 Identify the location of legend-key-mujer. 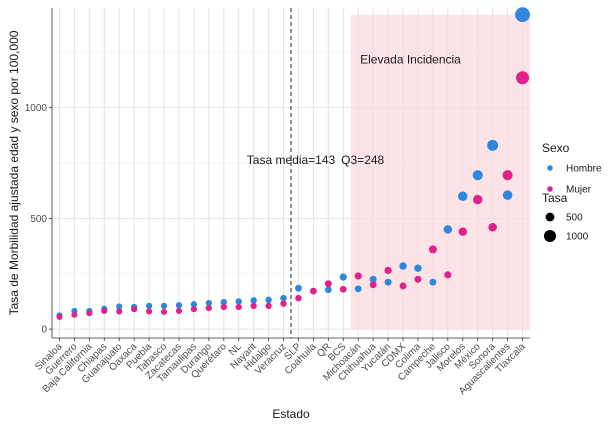
(550, 189).